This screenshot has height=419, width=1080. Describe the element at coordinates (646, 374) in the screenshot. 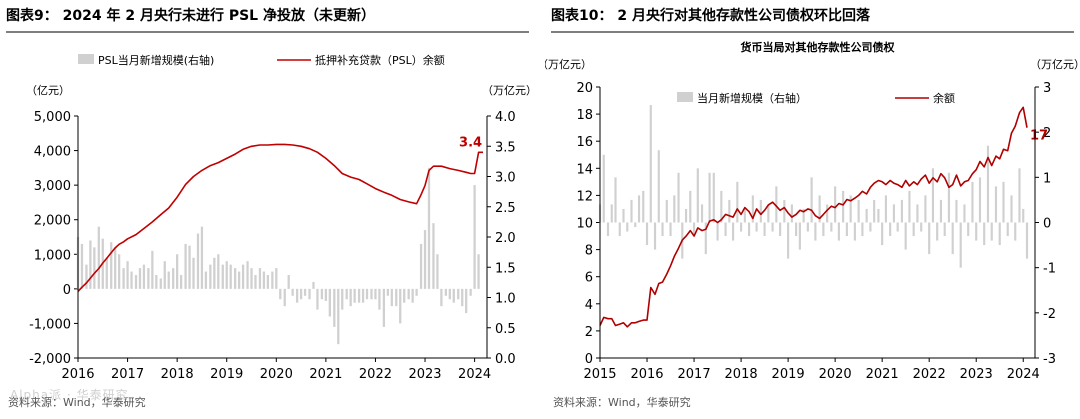

I see `x-axis-tick-label: 2016` at that location.